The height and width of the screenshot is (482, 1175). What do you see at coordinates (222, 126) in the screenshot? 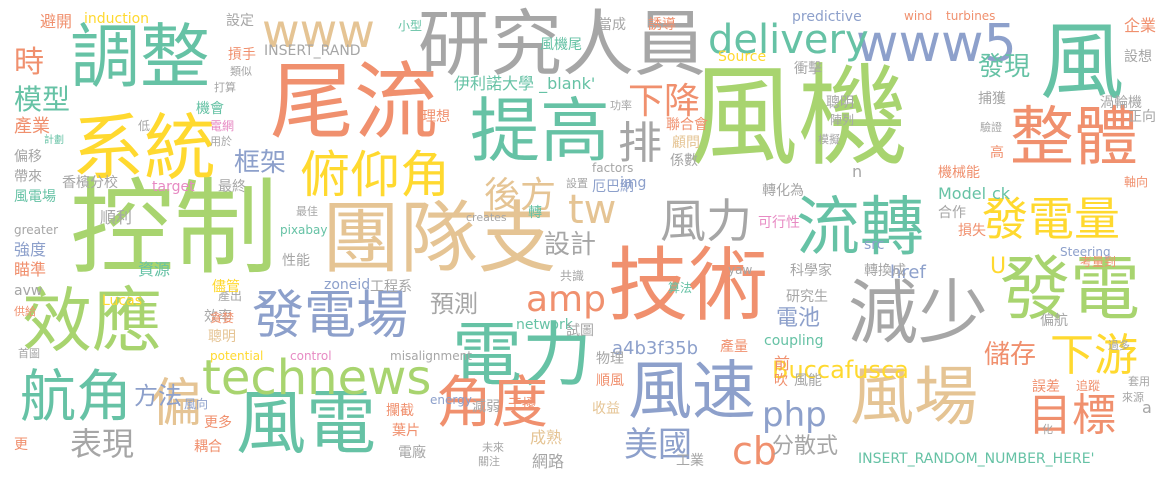
I see `word: 電網` at bounding box center [222, 126].